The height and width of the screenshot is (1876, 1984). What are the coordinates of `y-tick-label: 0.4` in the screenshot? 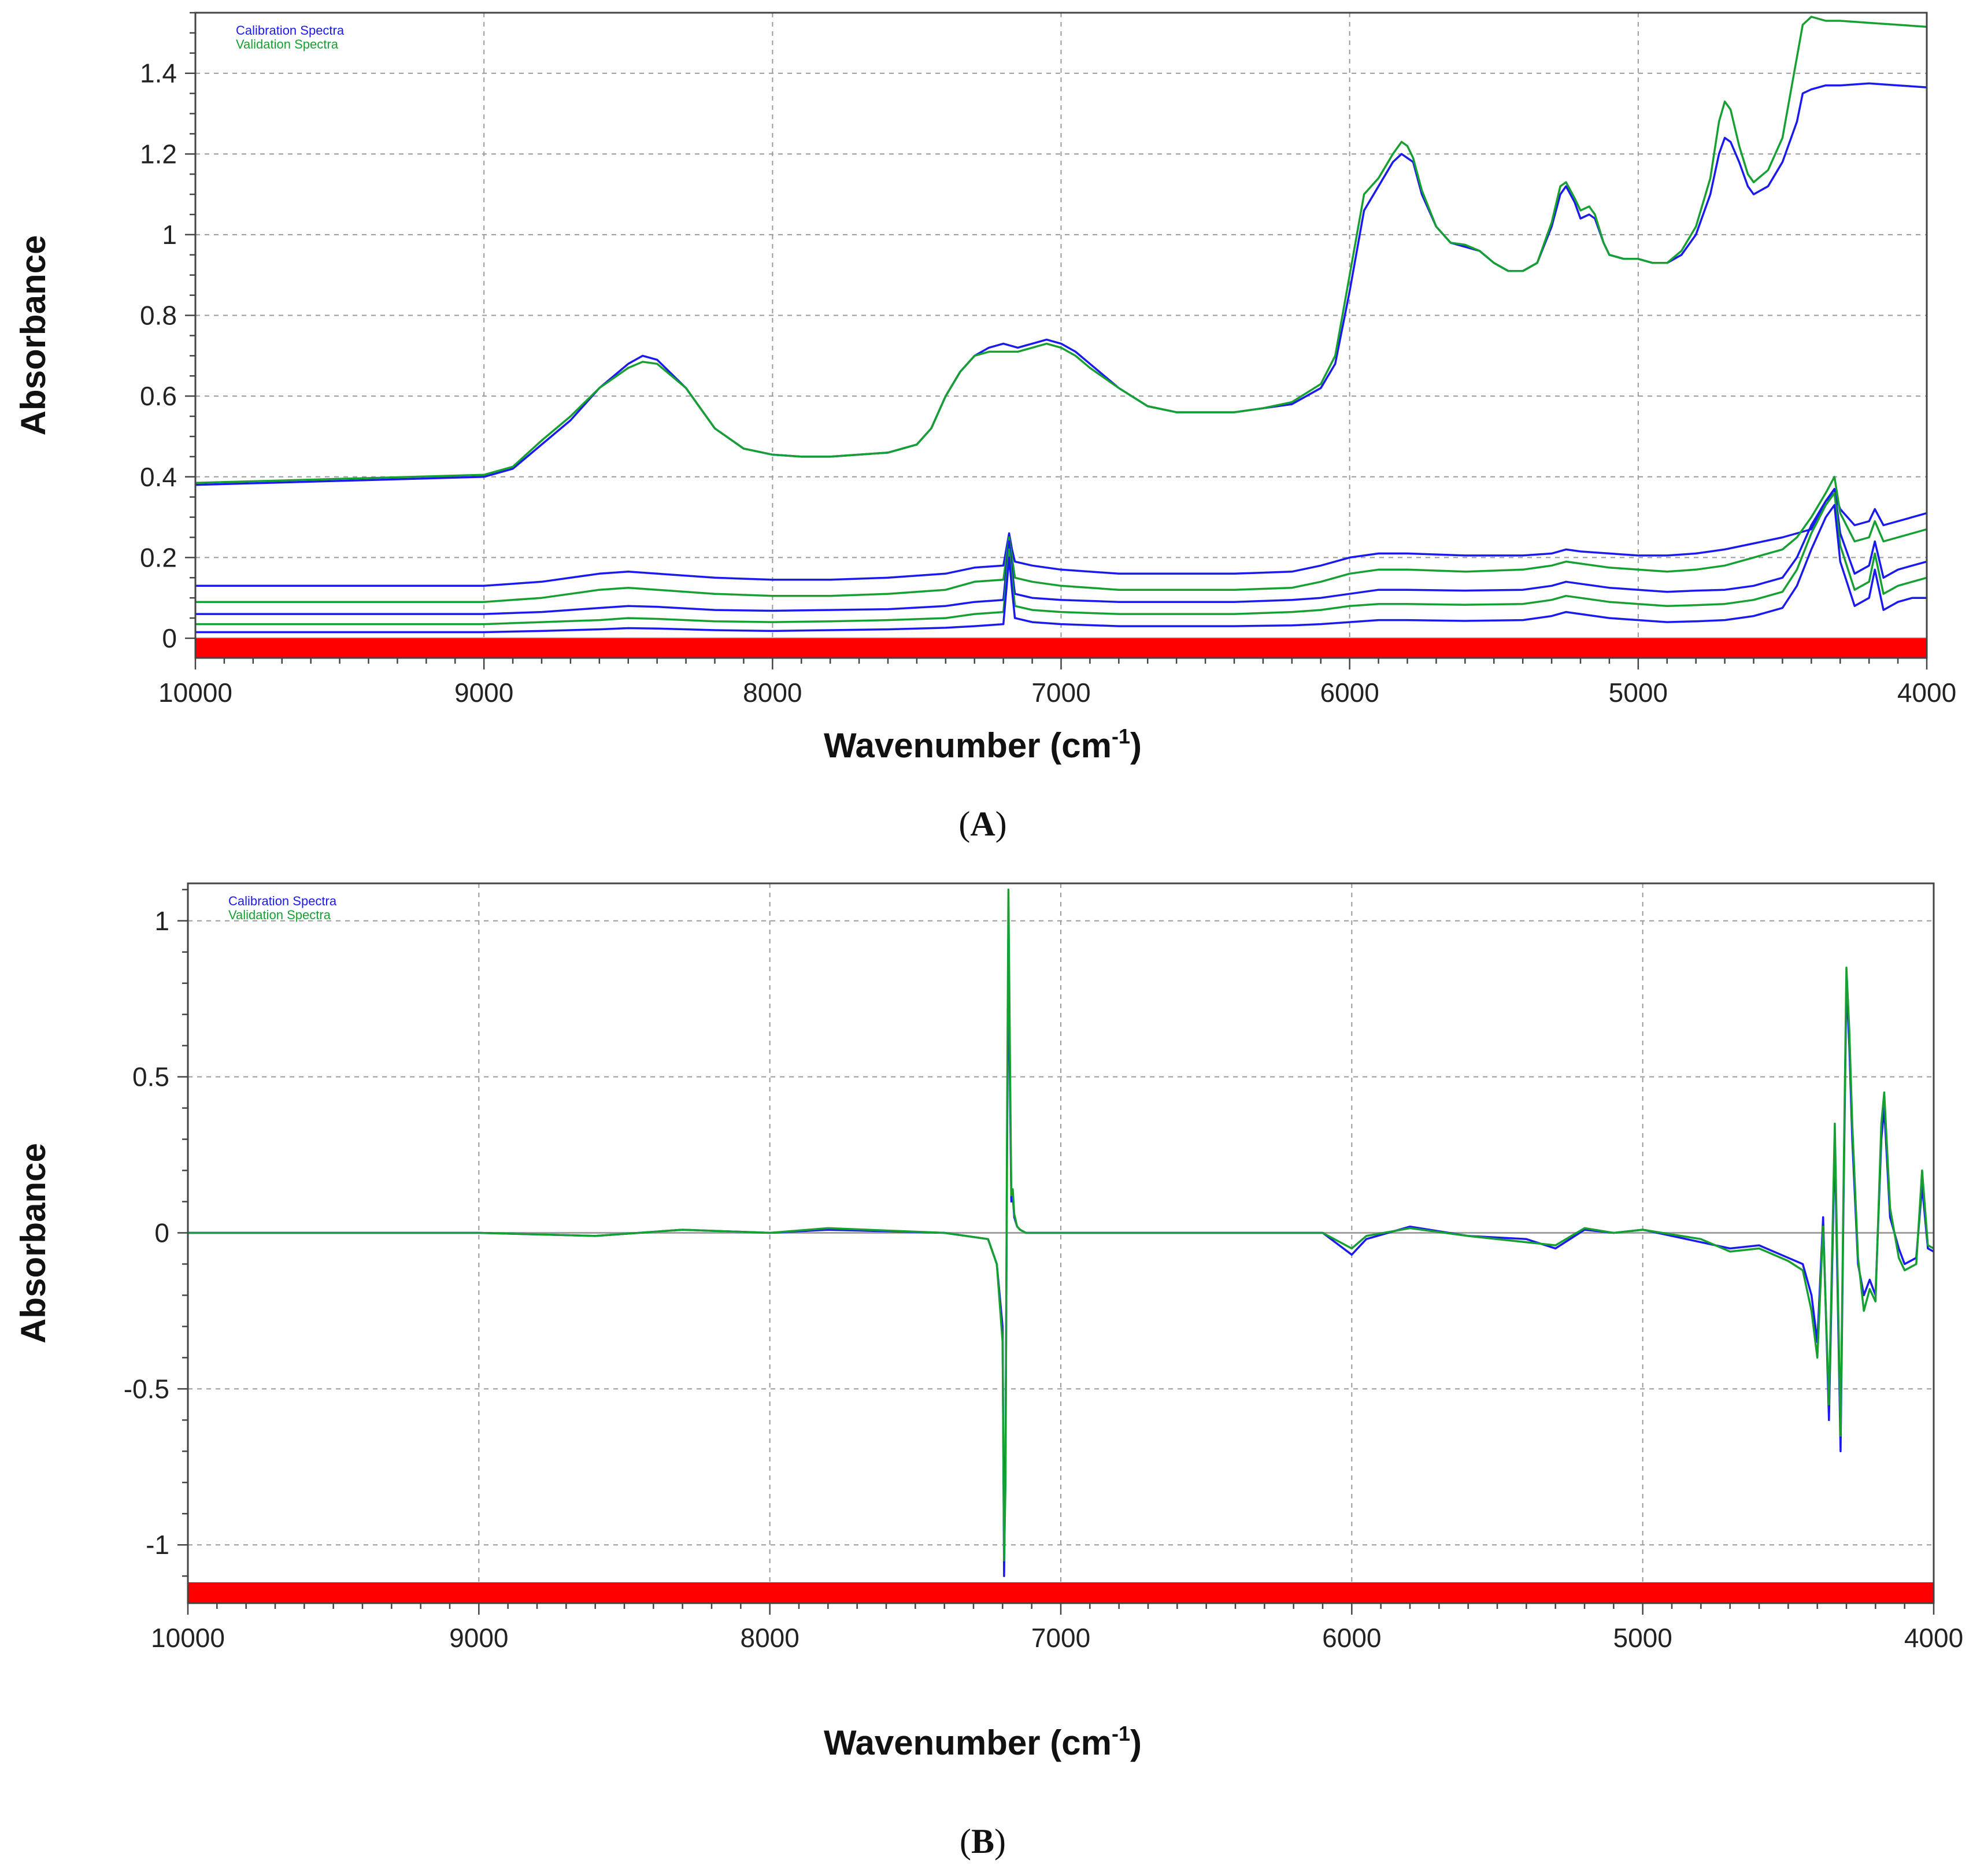 It's located at (158, 477).